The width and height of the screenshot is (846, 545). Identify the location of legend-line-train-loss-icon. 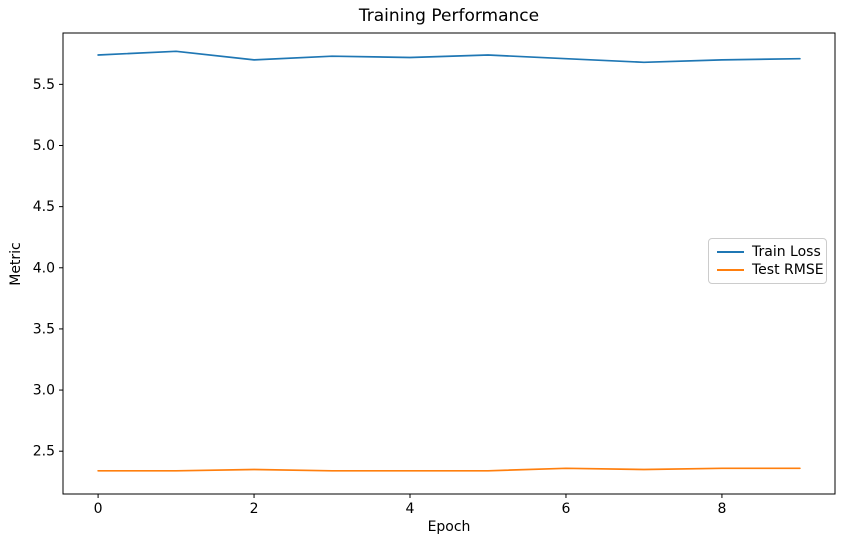
(730, 252).